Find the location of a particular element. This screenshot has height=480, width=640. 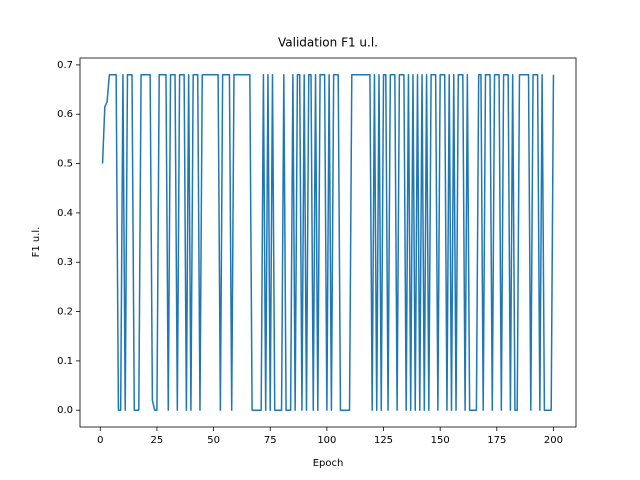

y-tick-label: 0.1 is located at coordinates (65, 361).